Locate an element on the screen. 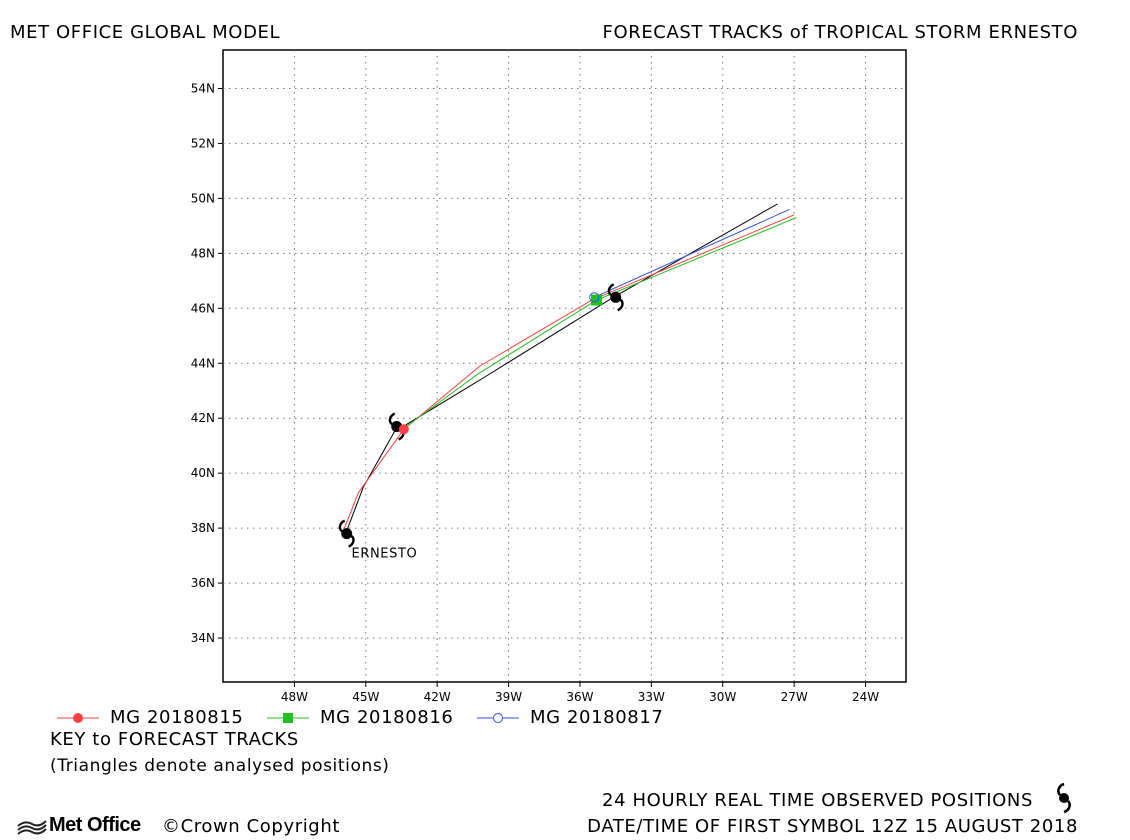 This screenshot has height=840, width=1130. y-tick-label-6: 46N is located at coordinates (203, 308).